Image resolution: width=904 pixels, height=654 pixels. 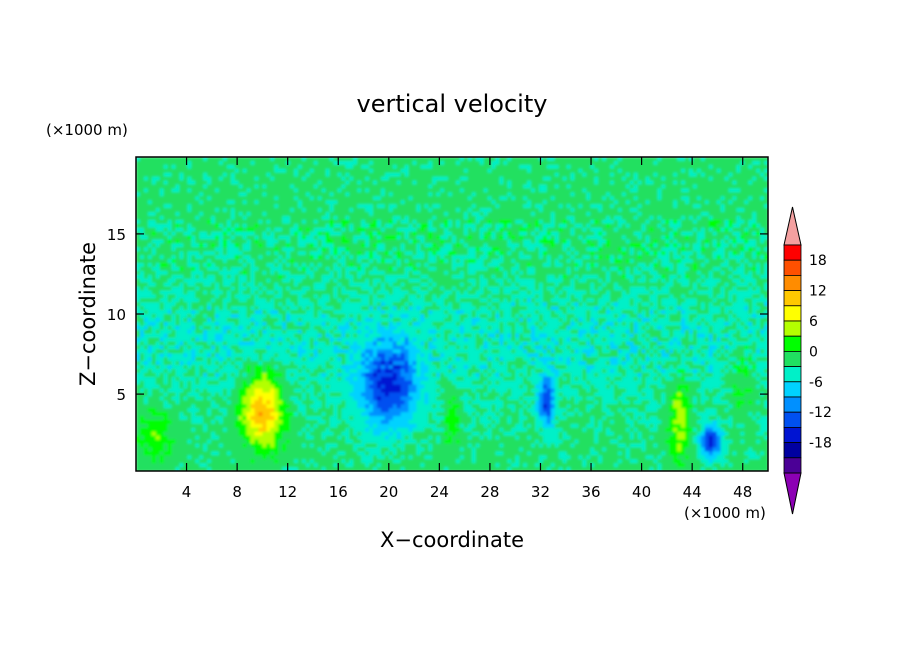 What do you see at coordinates (742, 492) in the screenshot?
I see `x-tick-label: 48` at bounding box center [742, 492].